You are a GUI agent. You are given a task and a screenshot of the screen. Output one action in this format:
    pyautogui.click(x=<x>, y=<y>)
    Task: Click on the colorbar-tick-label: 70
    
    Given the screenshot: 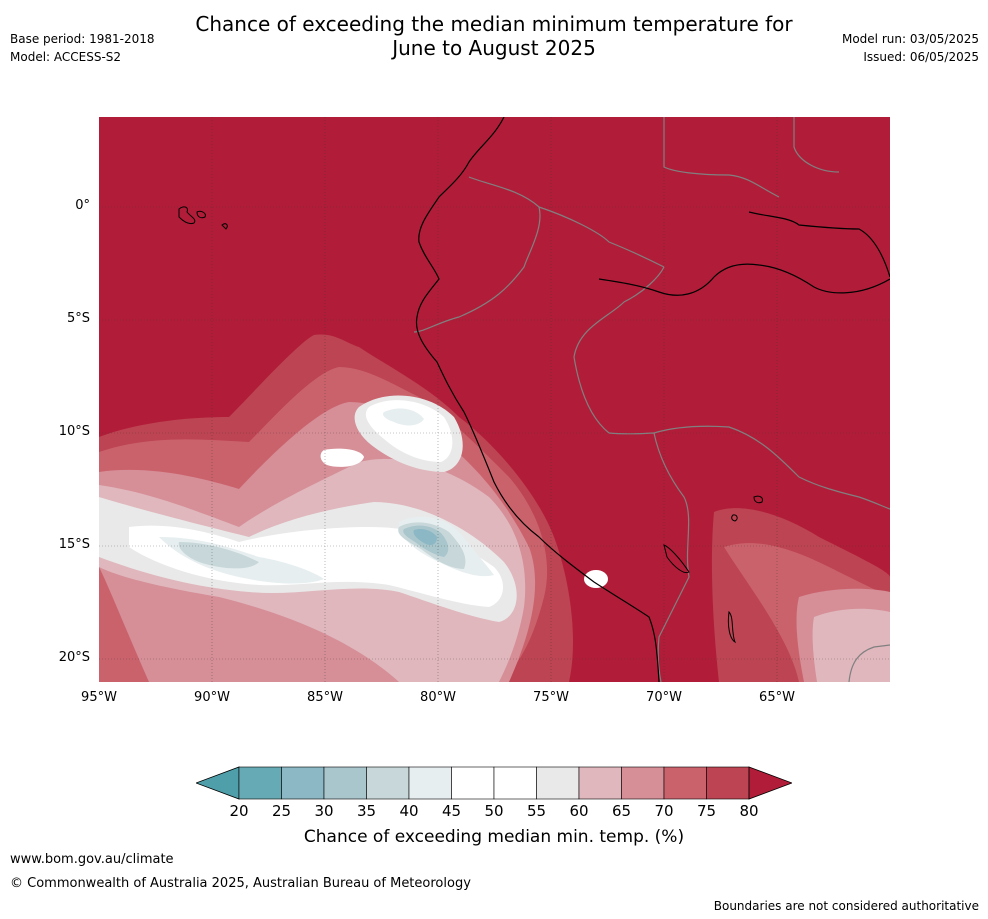 What is the action you would take?
    pyautogui.click(x=664, y=811)
    